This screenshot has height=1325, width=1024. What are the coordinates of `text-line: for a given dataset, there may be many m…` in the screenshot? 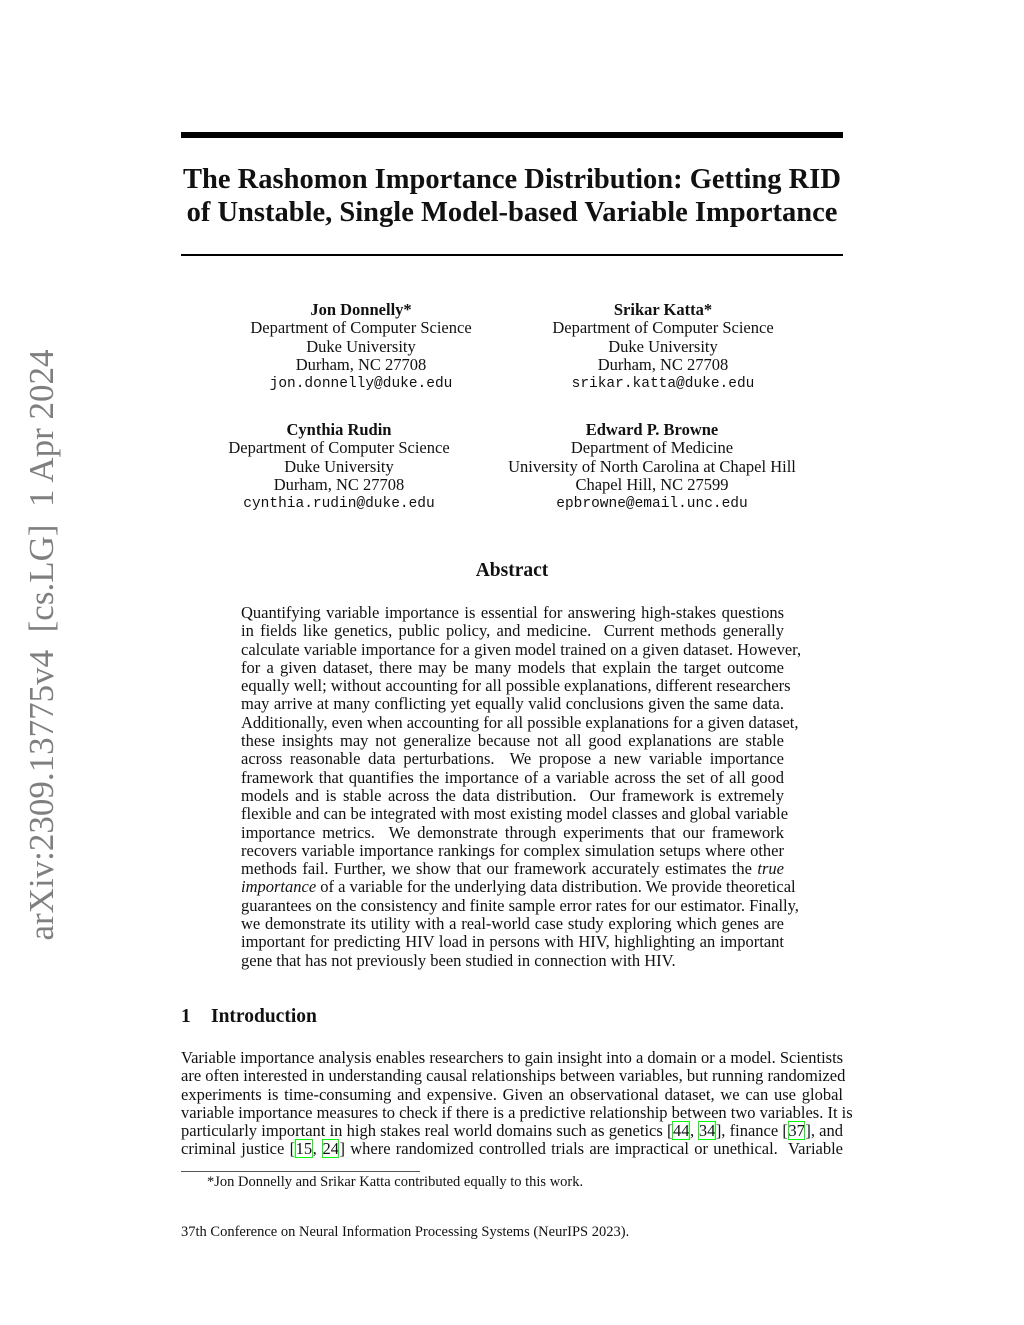 It's located at (512, 667).